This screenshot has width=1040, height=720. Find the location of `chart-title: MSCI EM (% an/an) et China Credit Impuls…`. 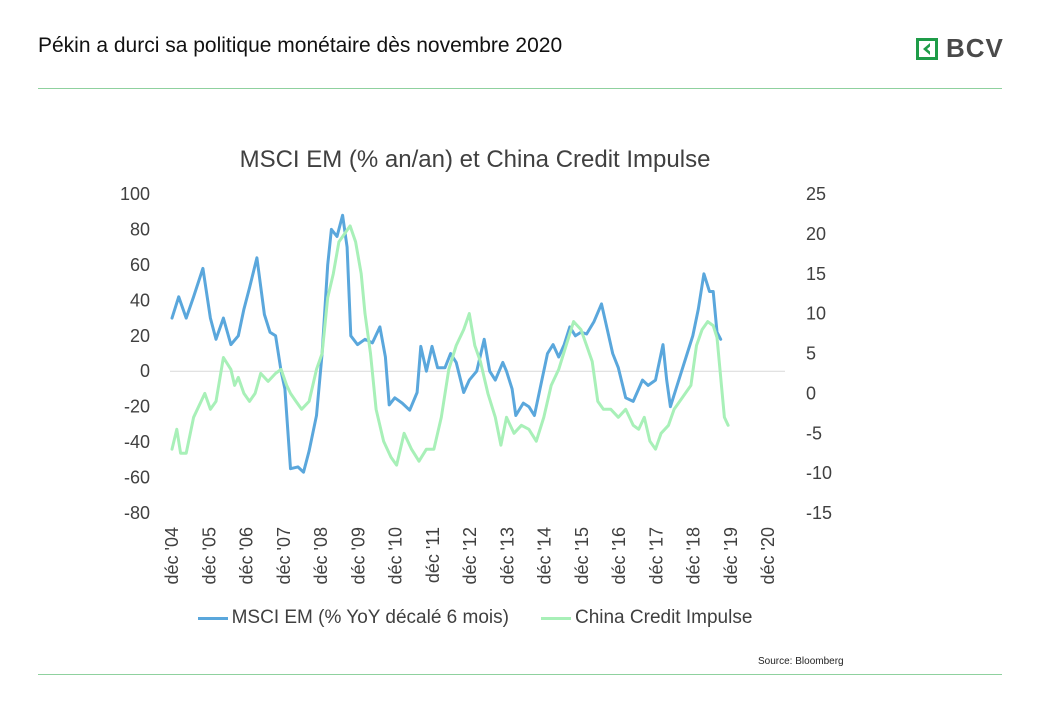

chart-title: MSCI EM (% an/an) et China Credit Impuls… is located at coordinates (475, 159).